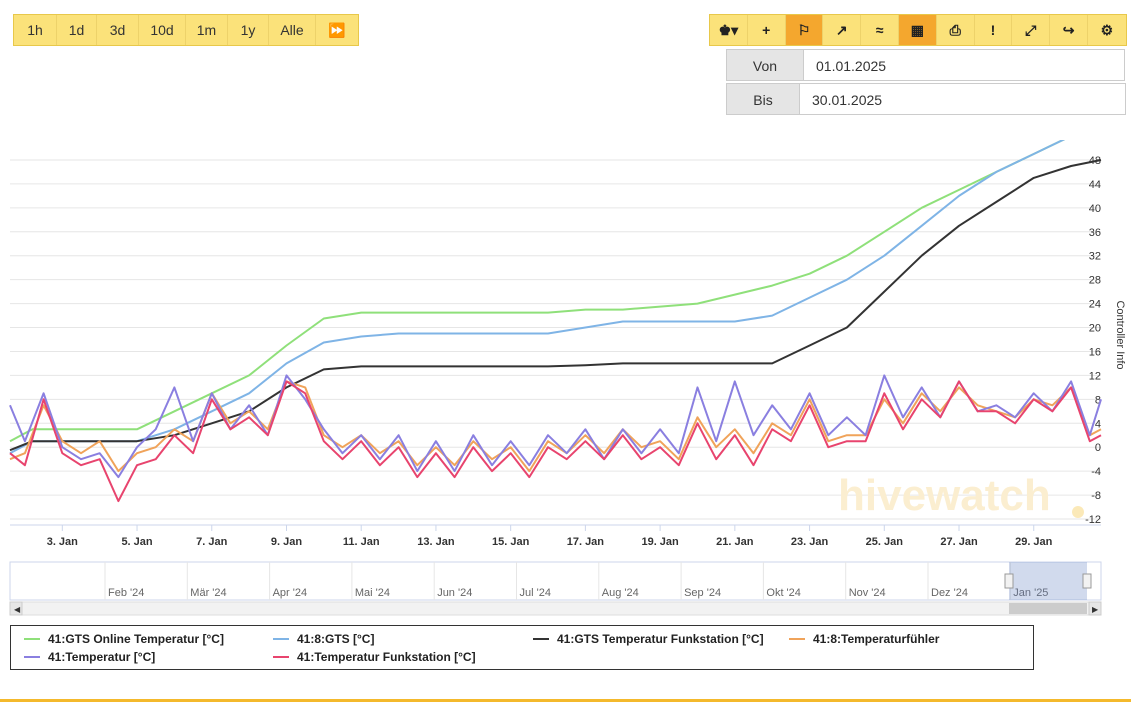 This screenshot has width=1131, height=702. What do you see at coordinates (959, 542) in the screenshot?
I see `x-tick-label: 27. Jan` at bounding box center [959, 542].